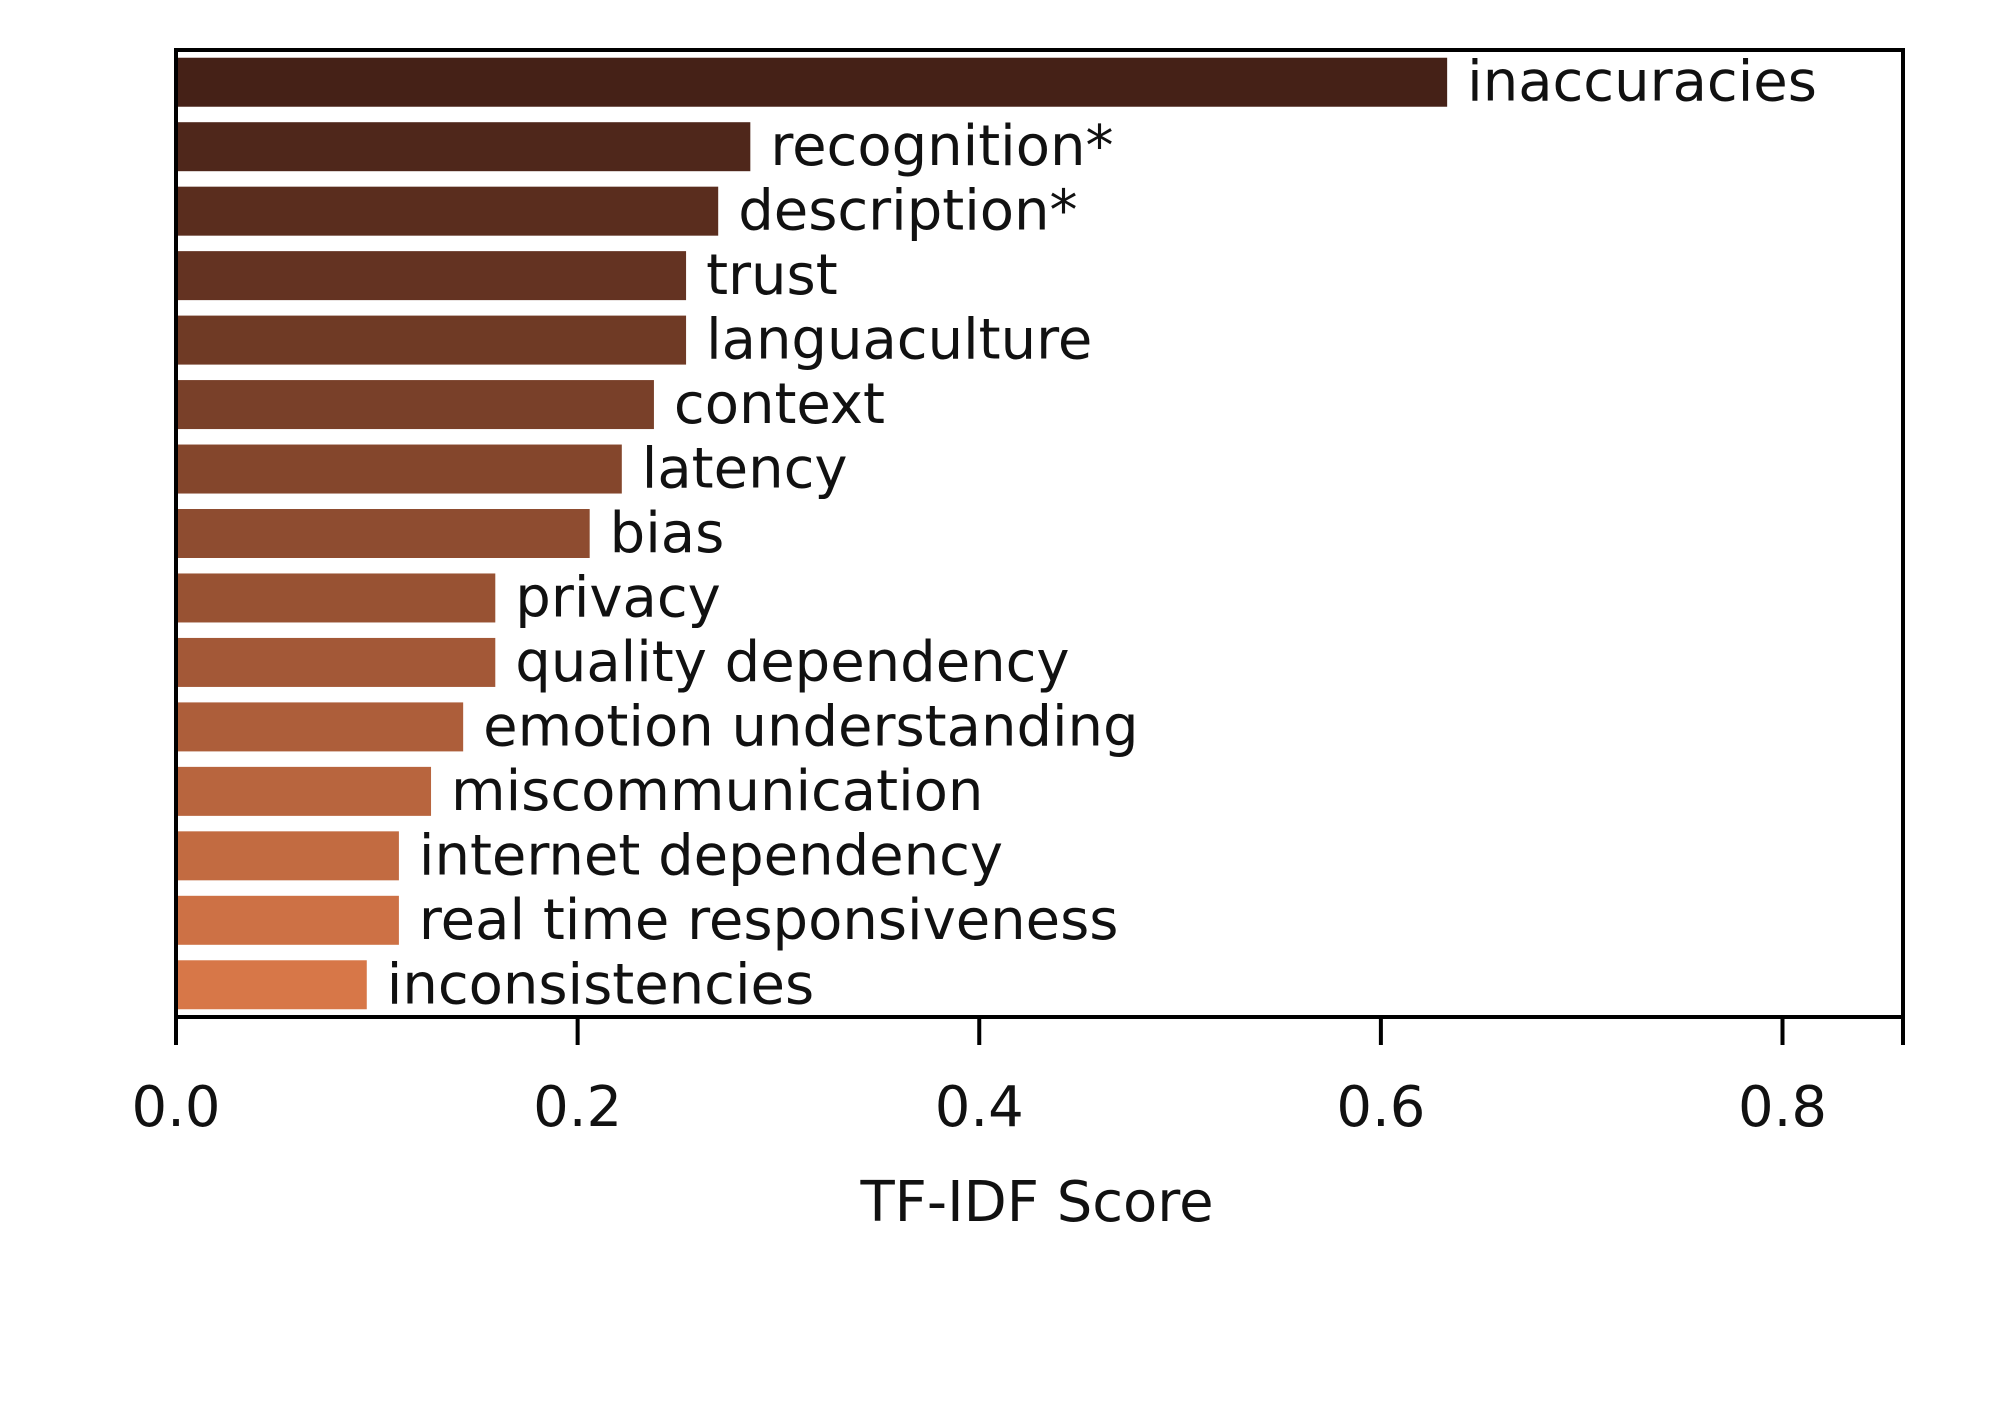 The image size is (2016, 1417). What do you see at coordinates (779, 404) in the screenshot?
I see `bar-label-5: context` at bounding box center [779, 404].